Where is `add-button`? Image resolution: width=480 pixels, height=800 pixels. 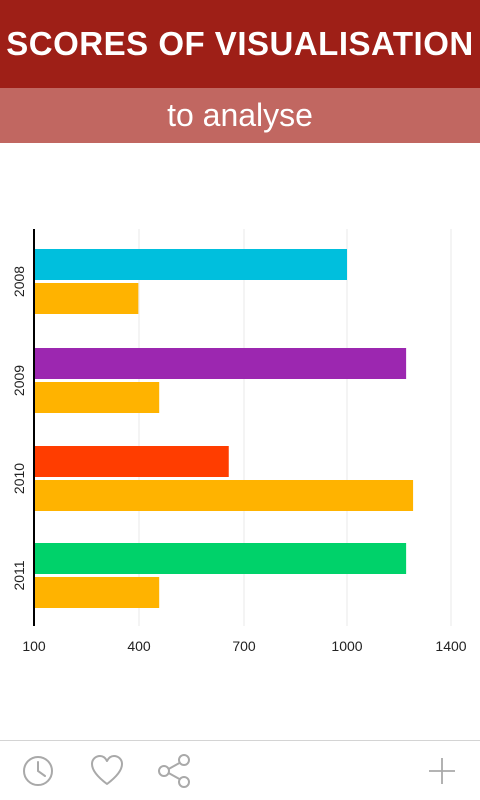 add-button is located at coordinates (442, 771).